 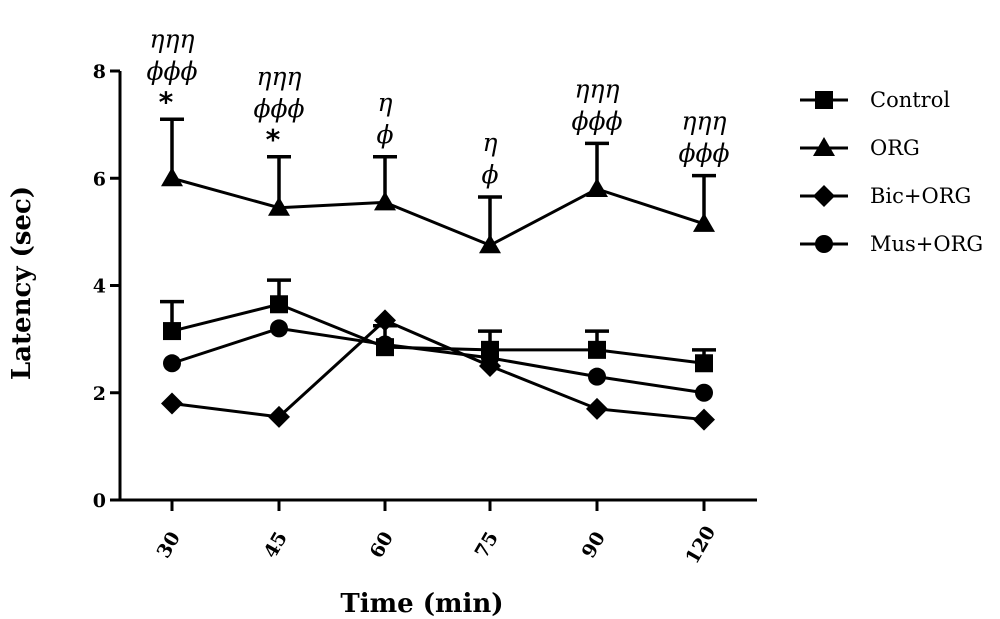 I want to click on y-tick-label: 4, so click(x=99, y=287).